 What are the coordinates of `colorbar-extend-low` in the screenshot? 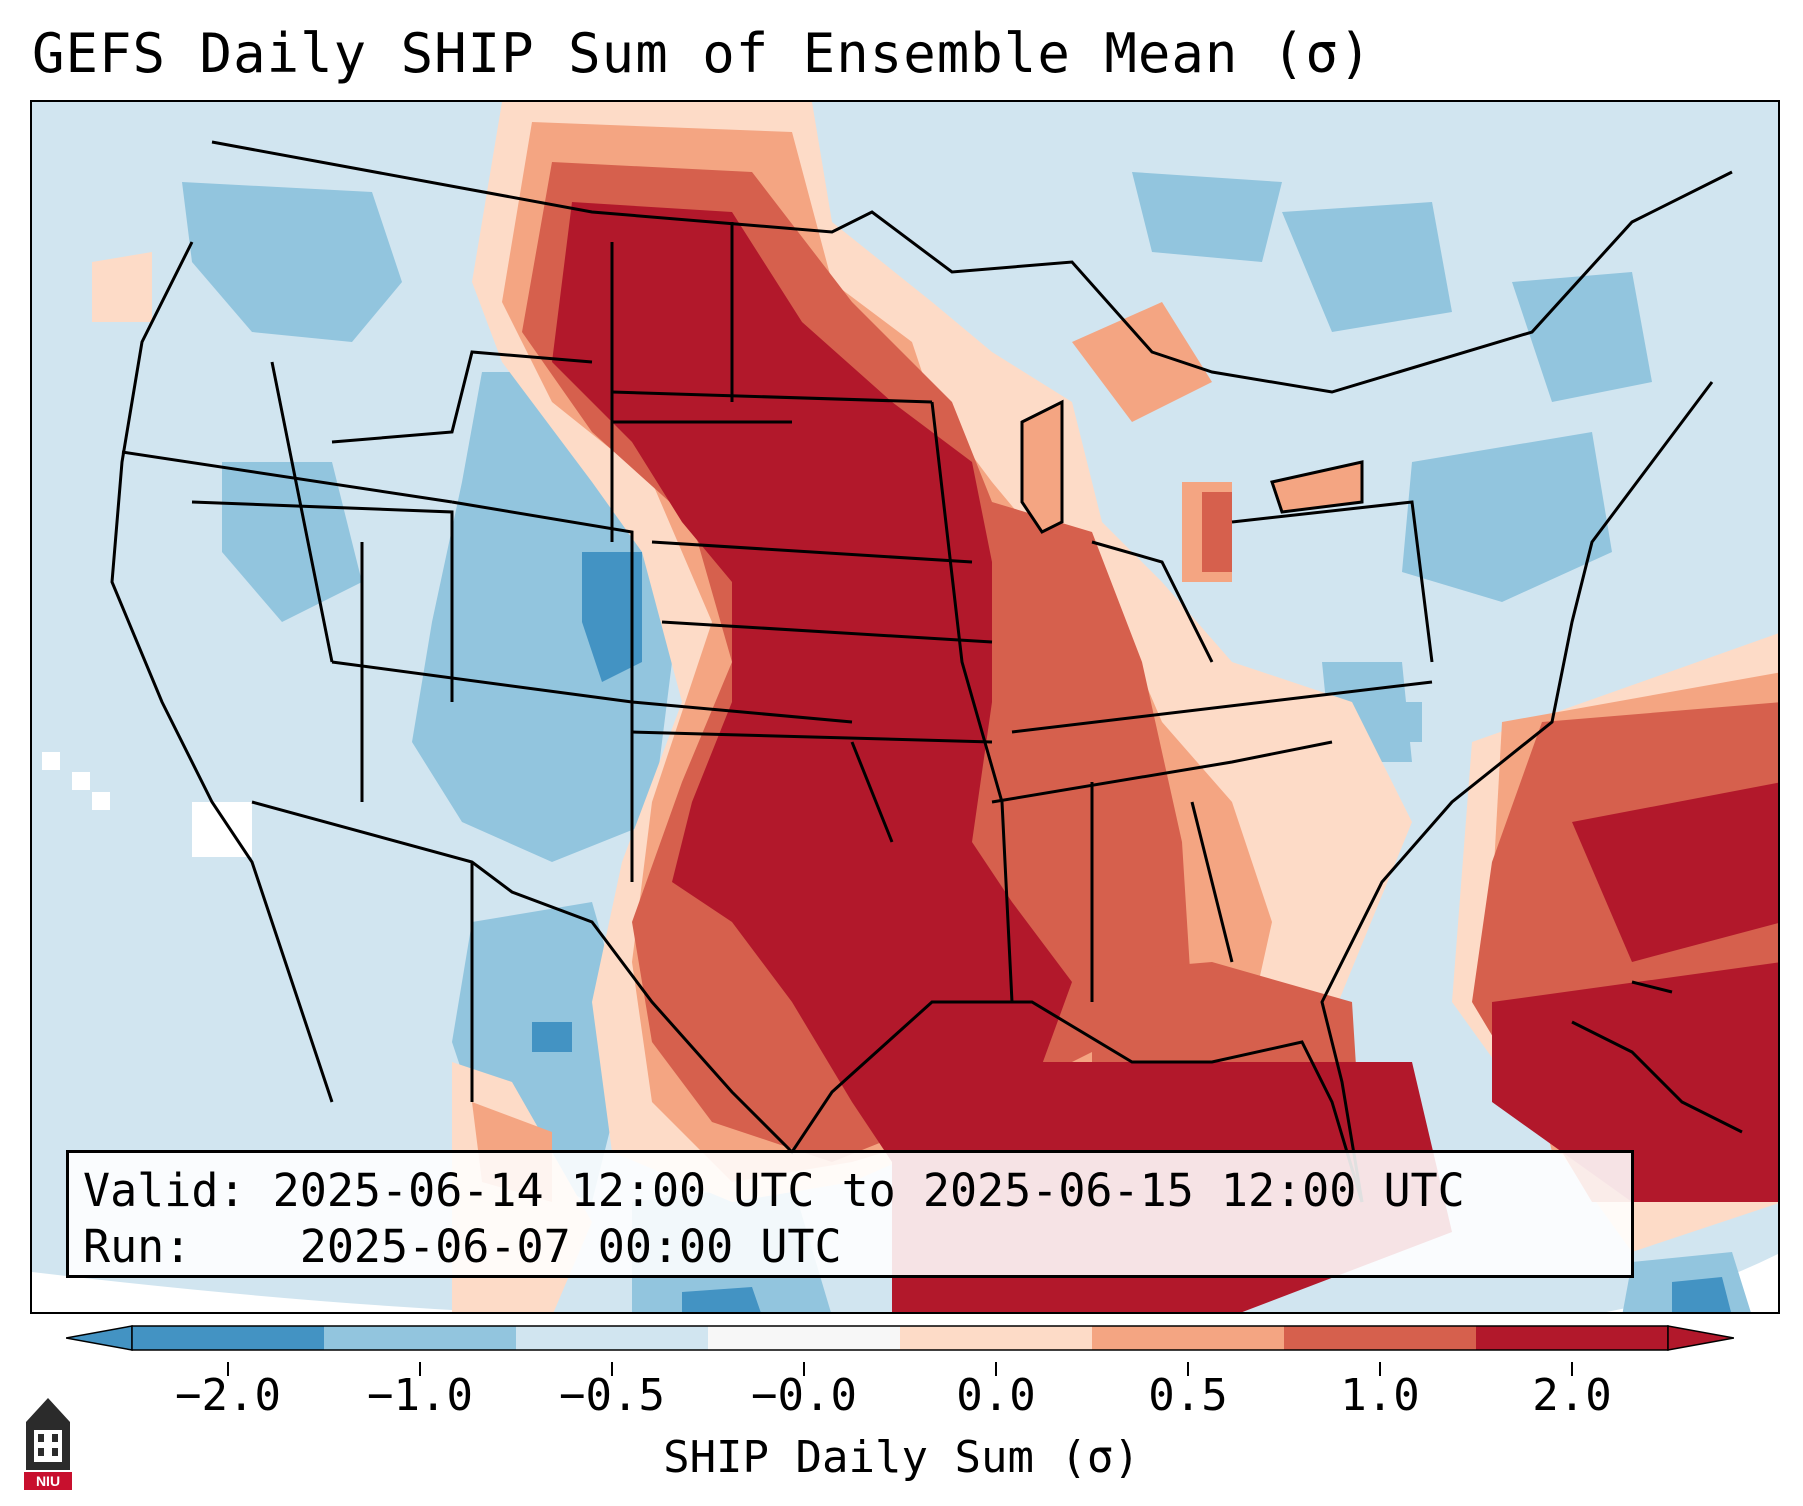 It's located at (99, 1338).